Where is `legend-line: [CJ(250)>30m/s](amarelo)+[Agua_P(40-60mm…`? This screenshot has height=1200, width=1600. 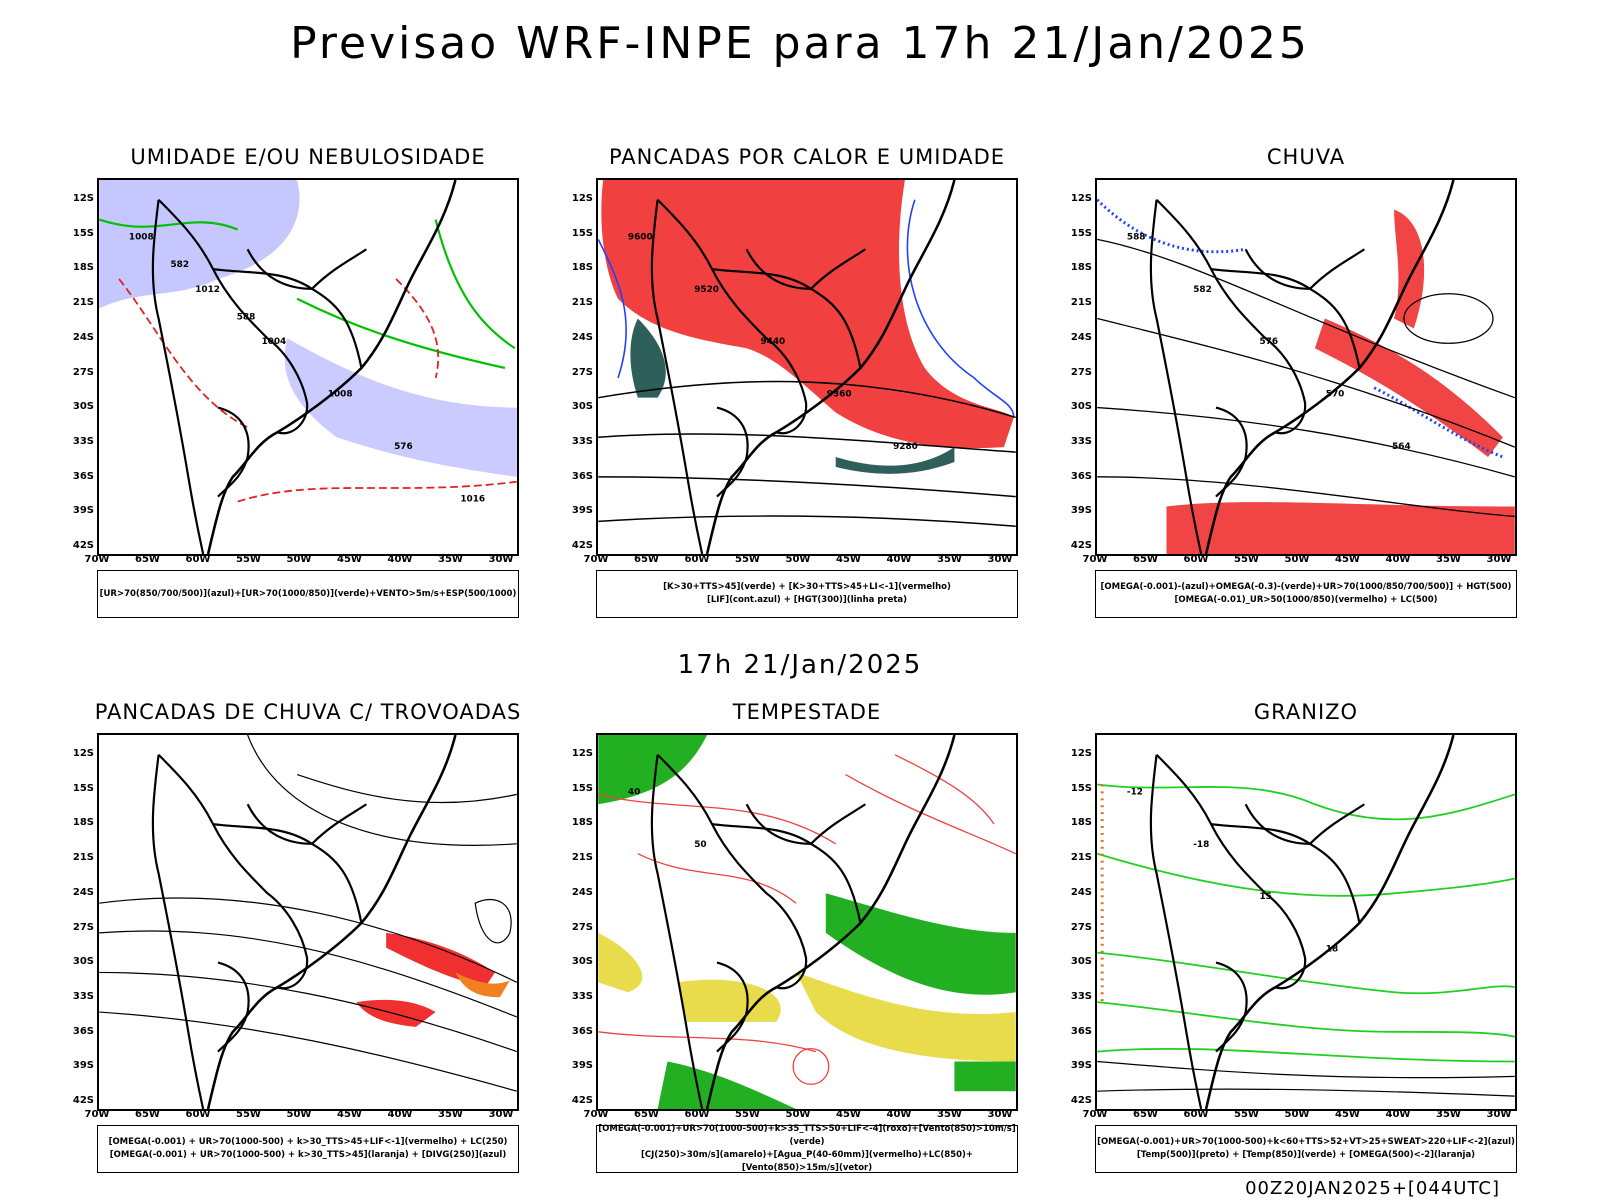
legend-line: [CJ(250)>30m/s](amarelo)+[Agua_P(40-60mm… is located at coordinates (807, 1161).